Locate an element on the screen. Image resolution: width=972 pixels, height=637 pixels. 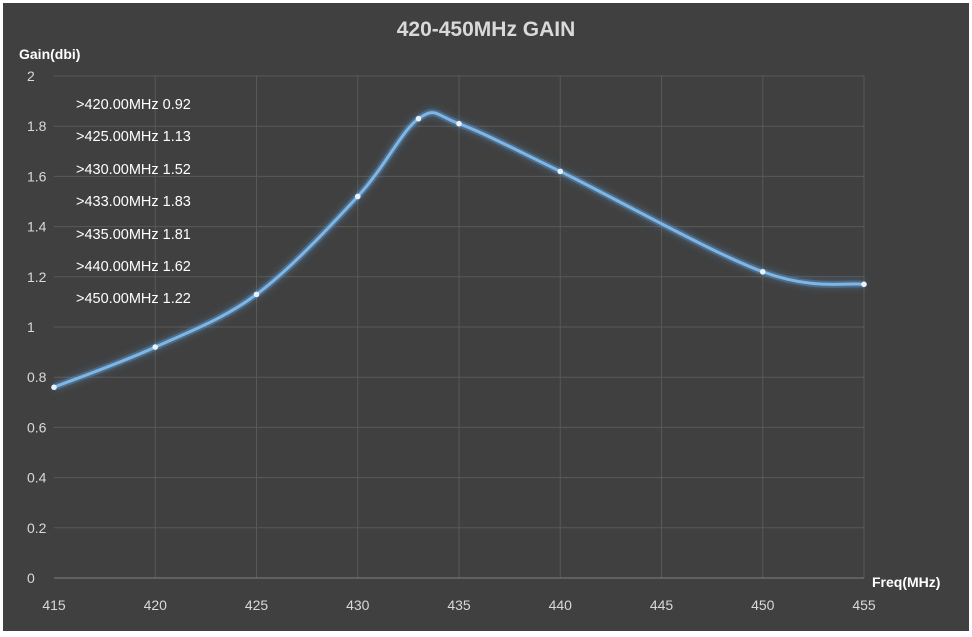
annotation-450: >450.00MHz 1.22 is located at coordinates (133, 299).